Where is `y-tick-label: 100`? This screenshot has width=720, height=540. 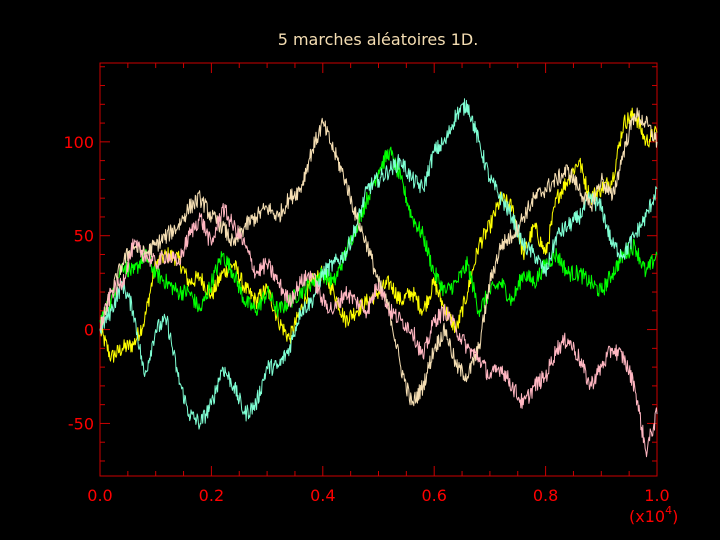
y-tick-label: 100 is located at coordinates (78, 142).